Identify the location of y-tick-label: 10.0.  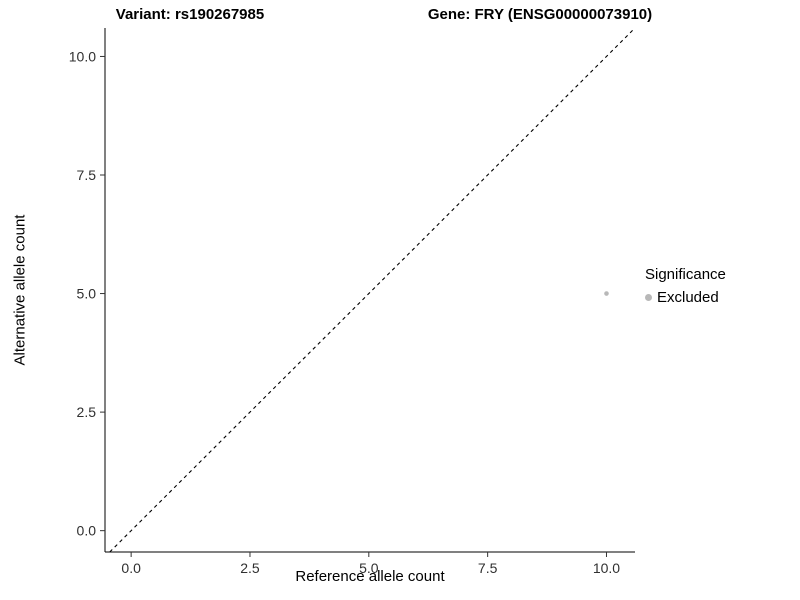
(82, 56).